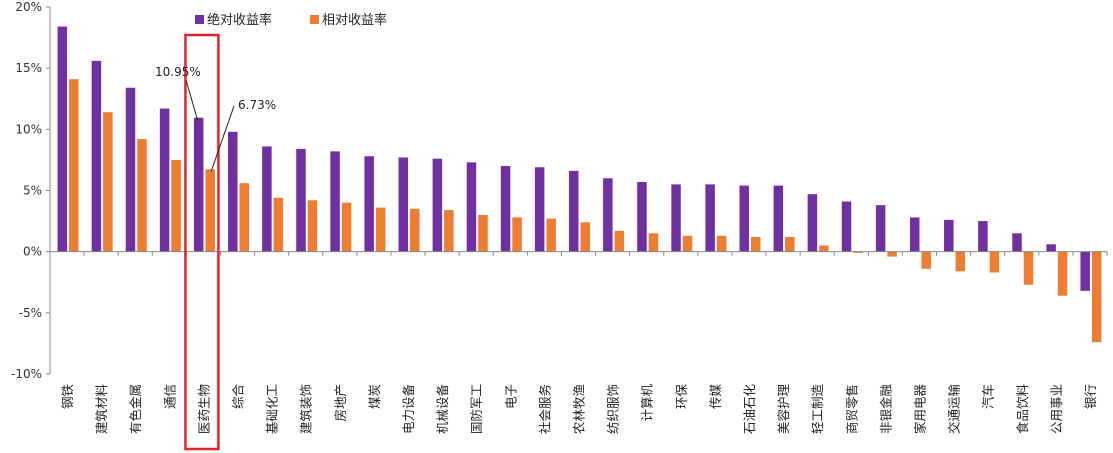 Image resolution: width=1113 pixels, height=453 pixels. What do you see at coordinates (476, 409) in the screenshot?
I see `x-category-label: 国防军工` at bounding box center [476, 409].